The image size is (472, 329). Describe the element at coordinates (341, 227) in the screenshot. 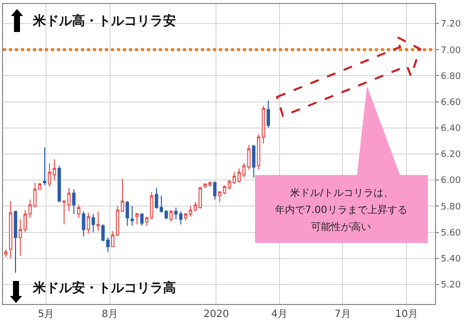

I see `annotation: 可能性が高い` at that location.